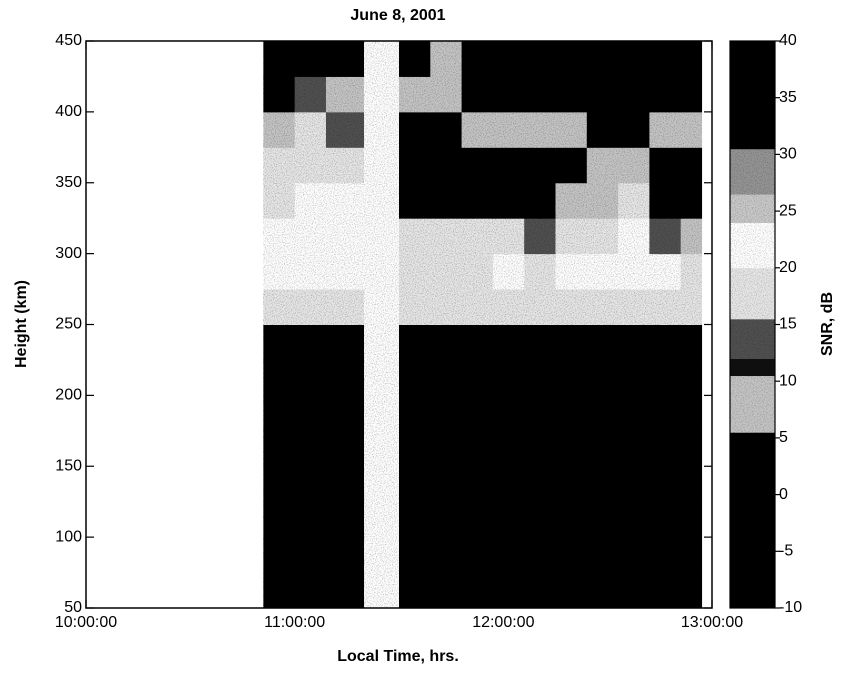 This screenshot has height=676, width=843. What do you see at coordinates (397, 15) in the screenshot?
I see `chart-title: June 8, 2001` at bounding box center [397, 15].